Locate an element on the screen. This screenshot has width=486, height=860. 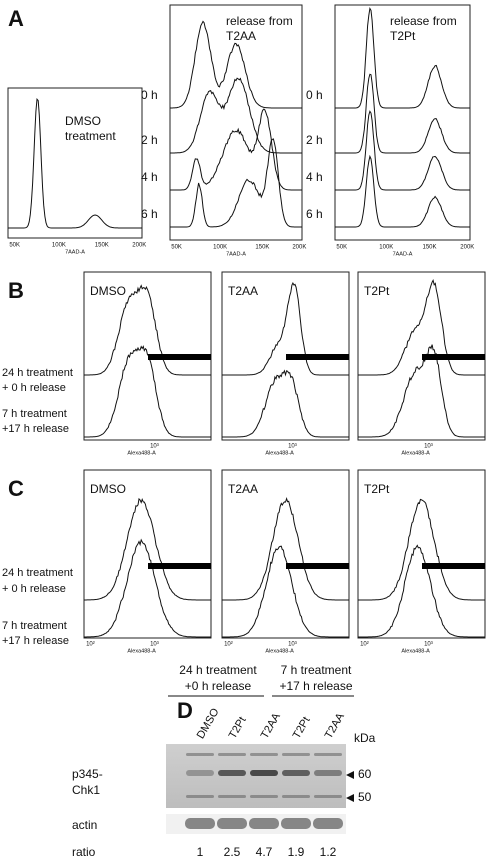
row-label: actin is located at coordinates (84, 825).